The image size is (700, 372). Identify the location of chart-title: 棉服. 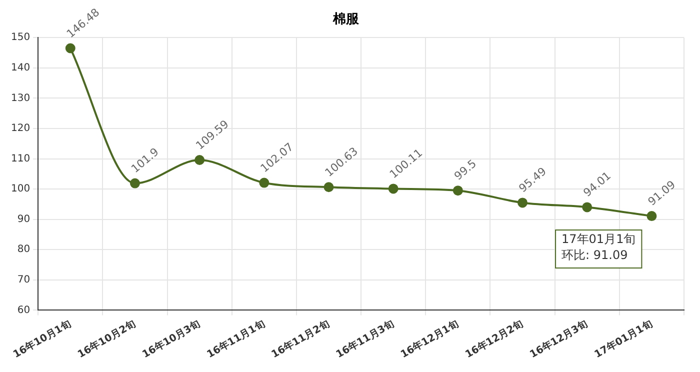
(346, 20).